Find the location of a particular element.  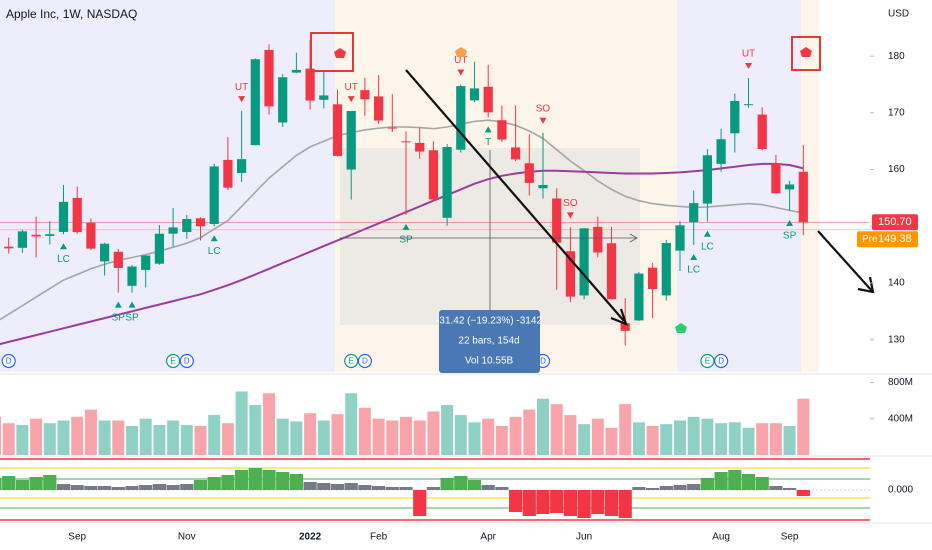

x-tick-label: Nov is located at coordinates (187, 537).